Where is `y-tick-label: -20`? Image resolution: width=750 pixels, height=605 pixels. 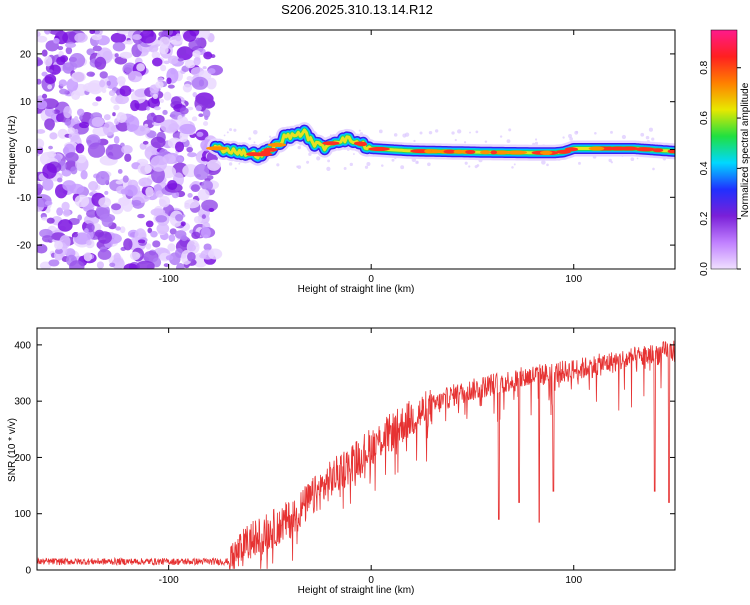
y-tick-label: -20 is located at coordinates (24, 246).